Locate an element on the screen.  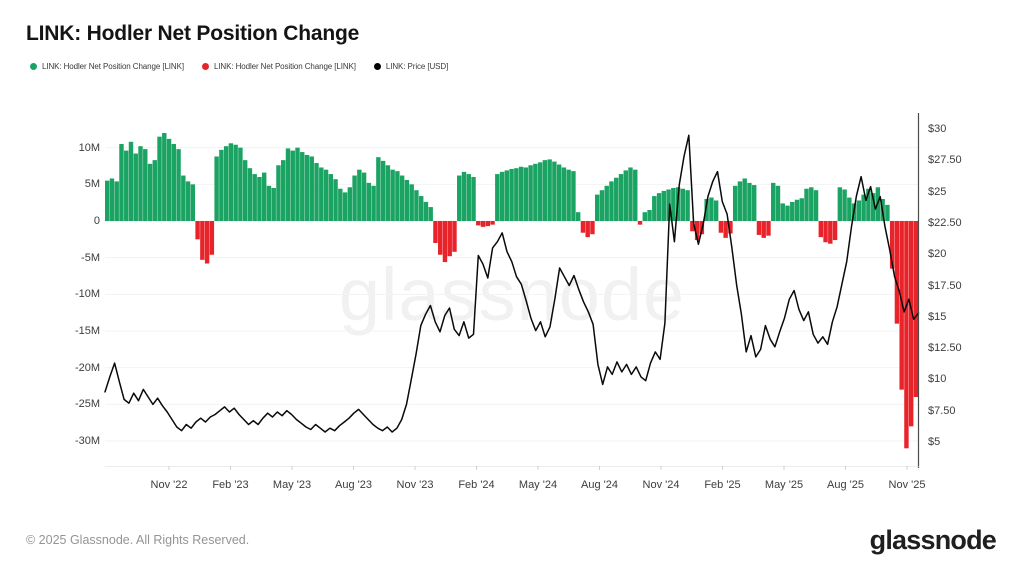
left-axis-tick-label: -10M is located at coordinates (87, 294).